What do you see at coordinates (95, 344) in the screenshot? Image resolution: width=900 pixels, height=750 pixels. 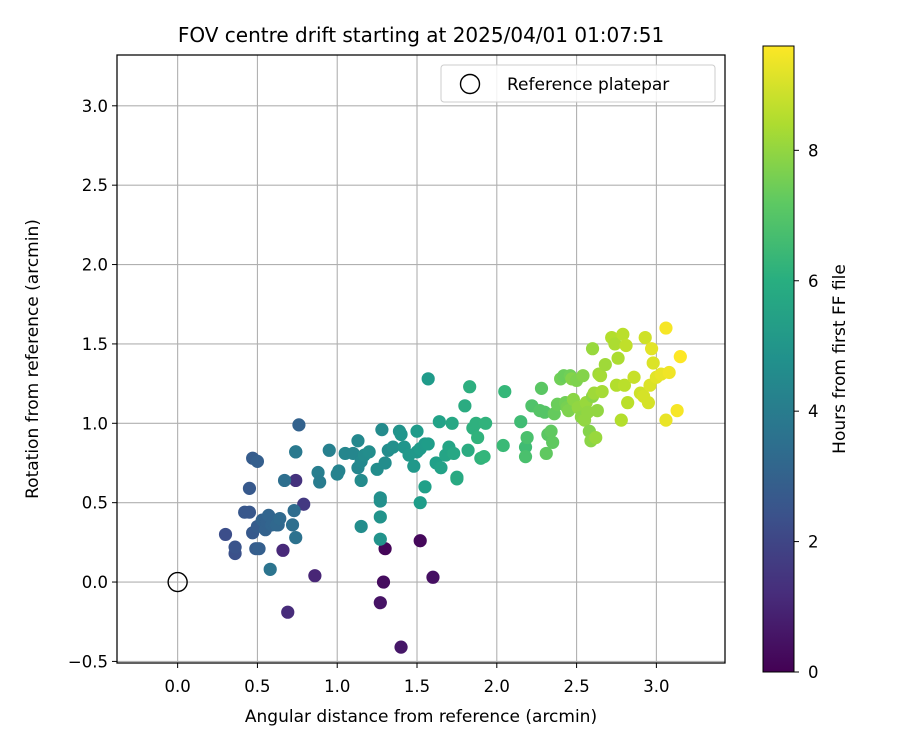 I see `y-tick-label: 1.5` at bounding box center [95, 344].